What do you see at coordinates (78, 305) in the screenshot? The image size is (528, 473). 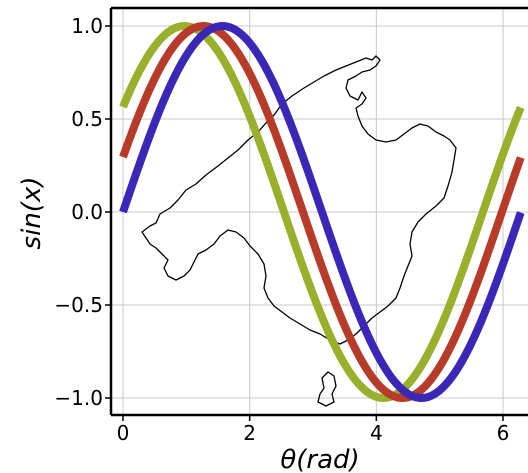 I see `y-tick-label-3: −0.5` at bounding box center [78, 305].